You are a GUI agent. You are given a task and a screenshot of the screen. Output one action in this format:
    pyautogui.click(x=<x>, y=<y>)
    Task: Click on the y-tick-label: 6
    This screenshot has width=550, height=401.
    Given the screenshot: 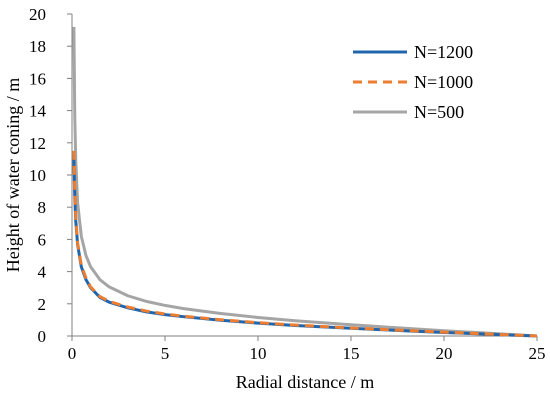 What is the action you would take?
    pyautogui.click(x=42, y=239)
    